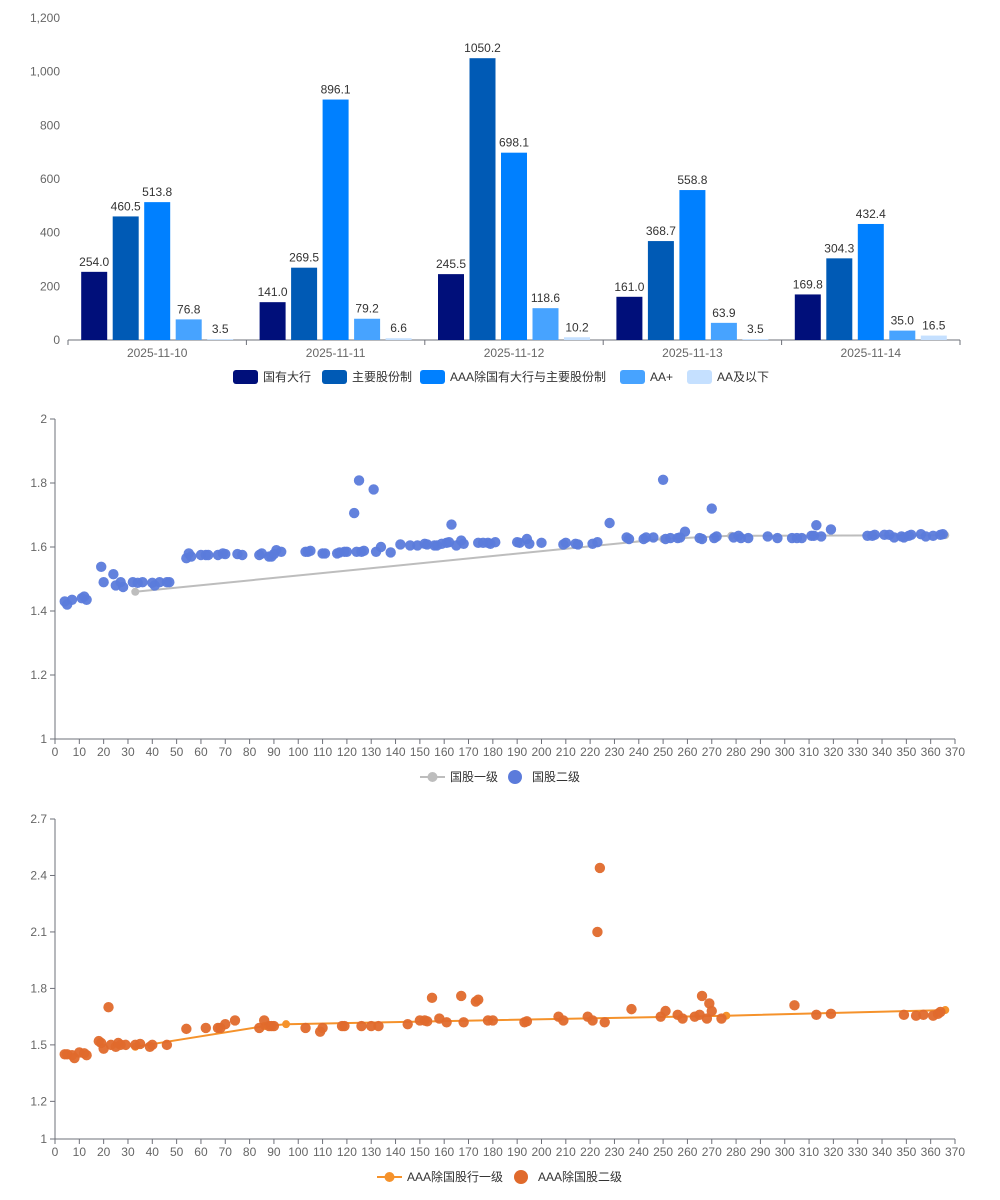 The image size is (1000, 1200). I want to click on x-tick-label: 50, so click(177, 1152).